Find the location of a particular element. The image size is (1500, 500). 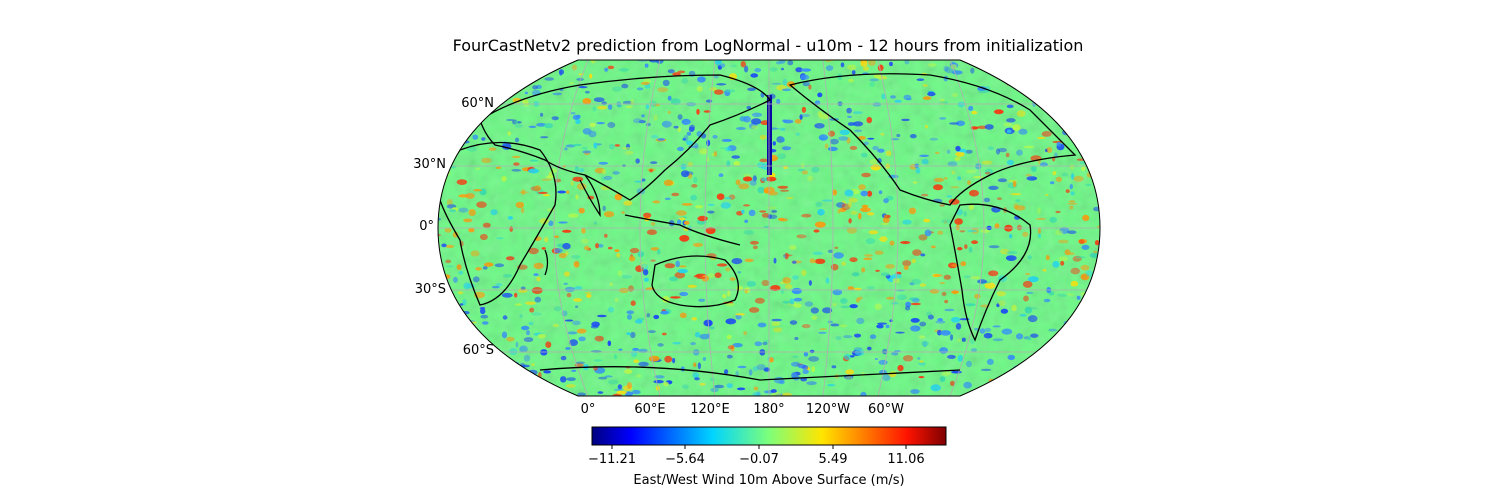

lon-label-60w: 60°W is located at coordinates (886, 409).